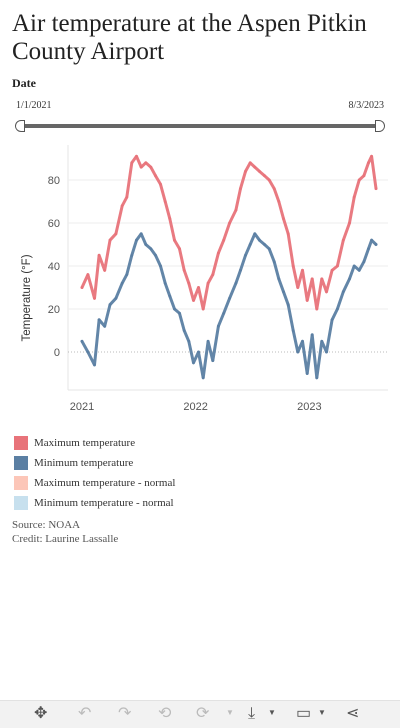 This screenshot has height=728, width=400. What do you see at coordinates (94, 443) in the screenshot?
I see `legend-item: Maximum temperature` at bounding box center [94, 443].